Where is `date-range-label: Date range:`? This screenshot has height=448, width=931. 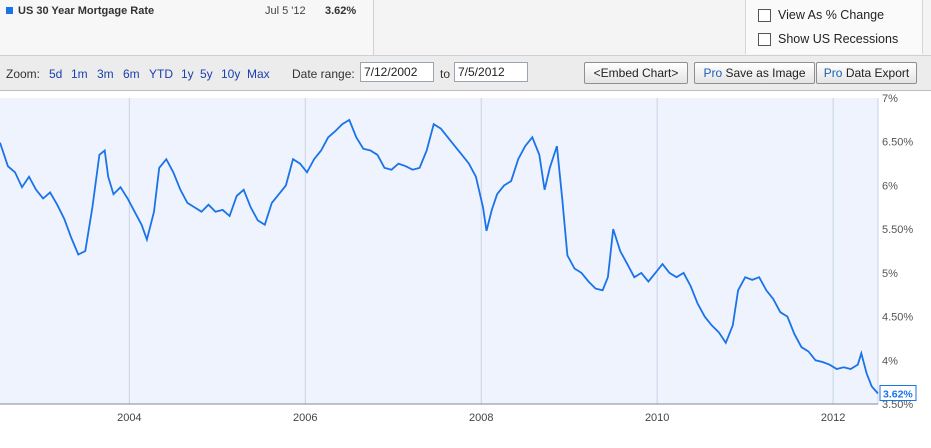 date-range-label: Date range: is located at coordinates (323, 74).